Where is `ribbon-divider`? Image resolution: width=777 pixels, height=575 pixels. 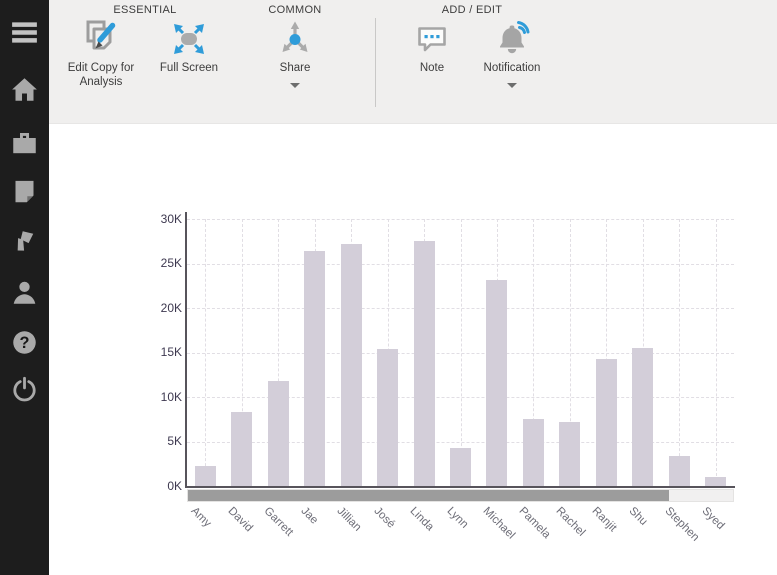 ribbon-divider is located at coordinates (375, 62).